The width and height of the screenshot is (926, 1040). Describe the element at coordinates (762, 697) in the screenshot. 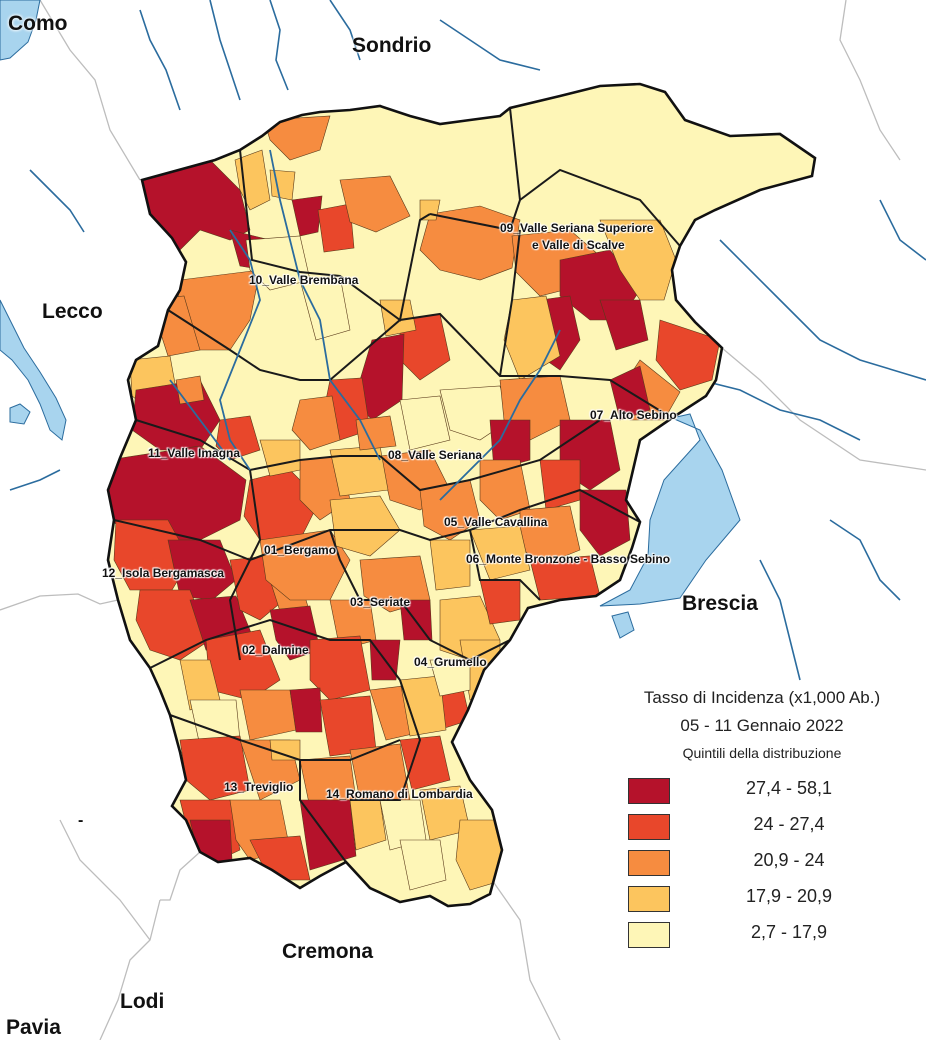

I see `legend-title: Tasso di Incidenza (x1,000 Ab.)` at that location.